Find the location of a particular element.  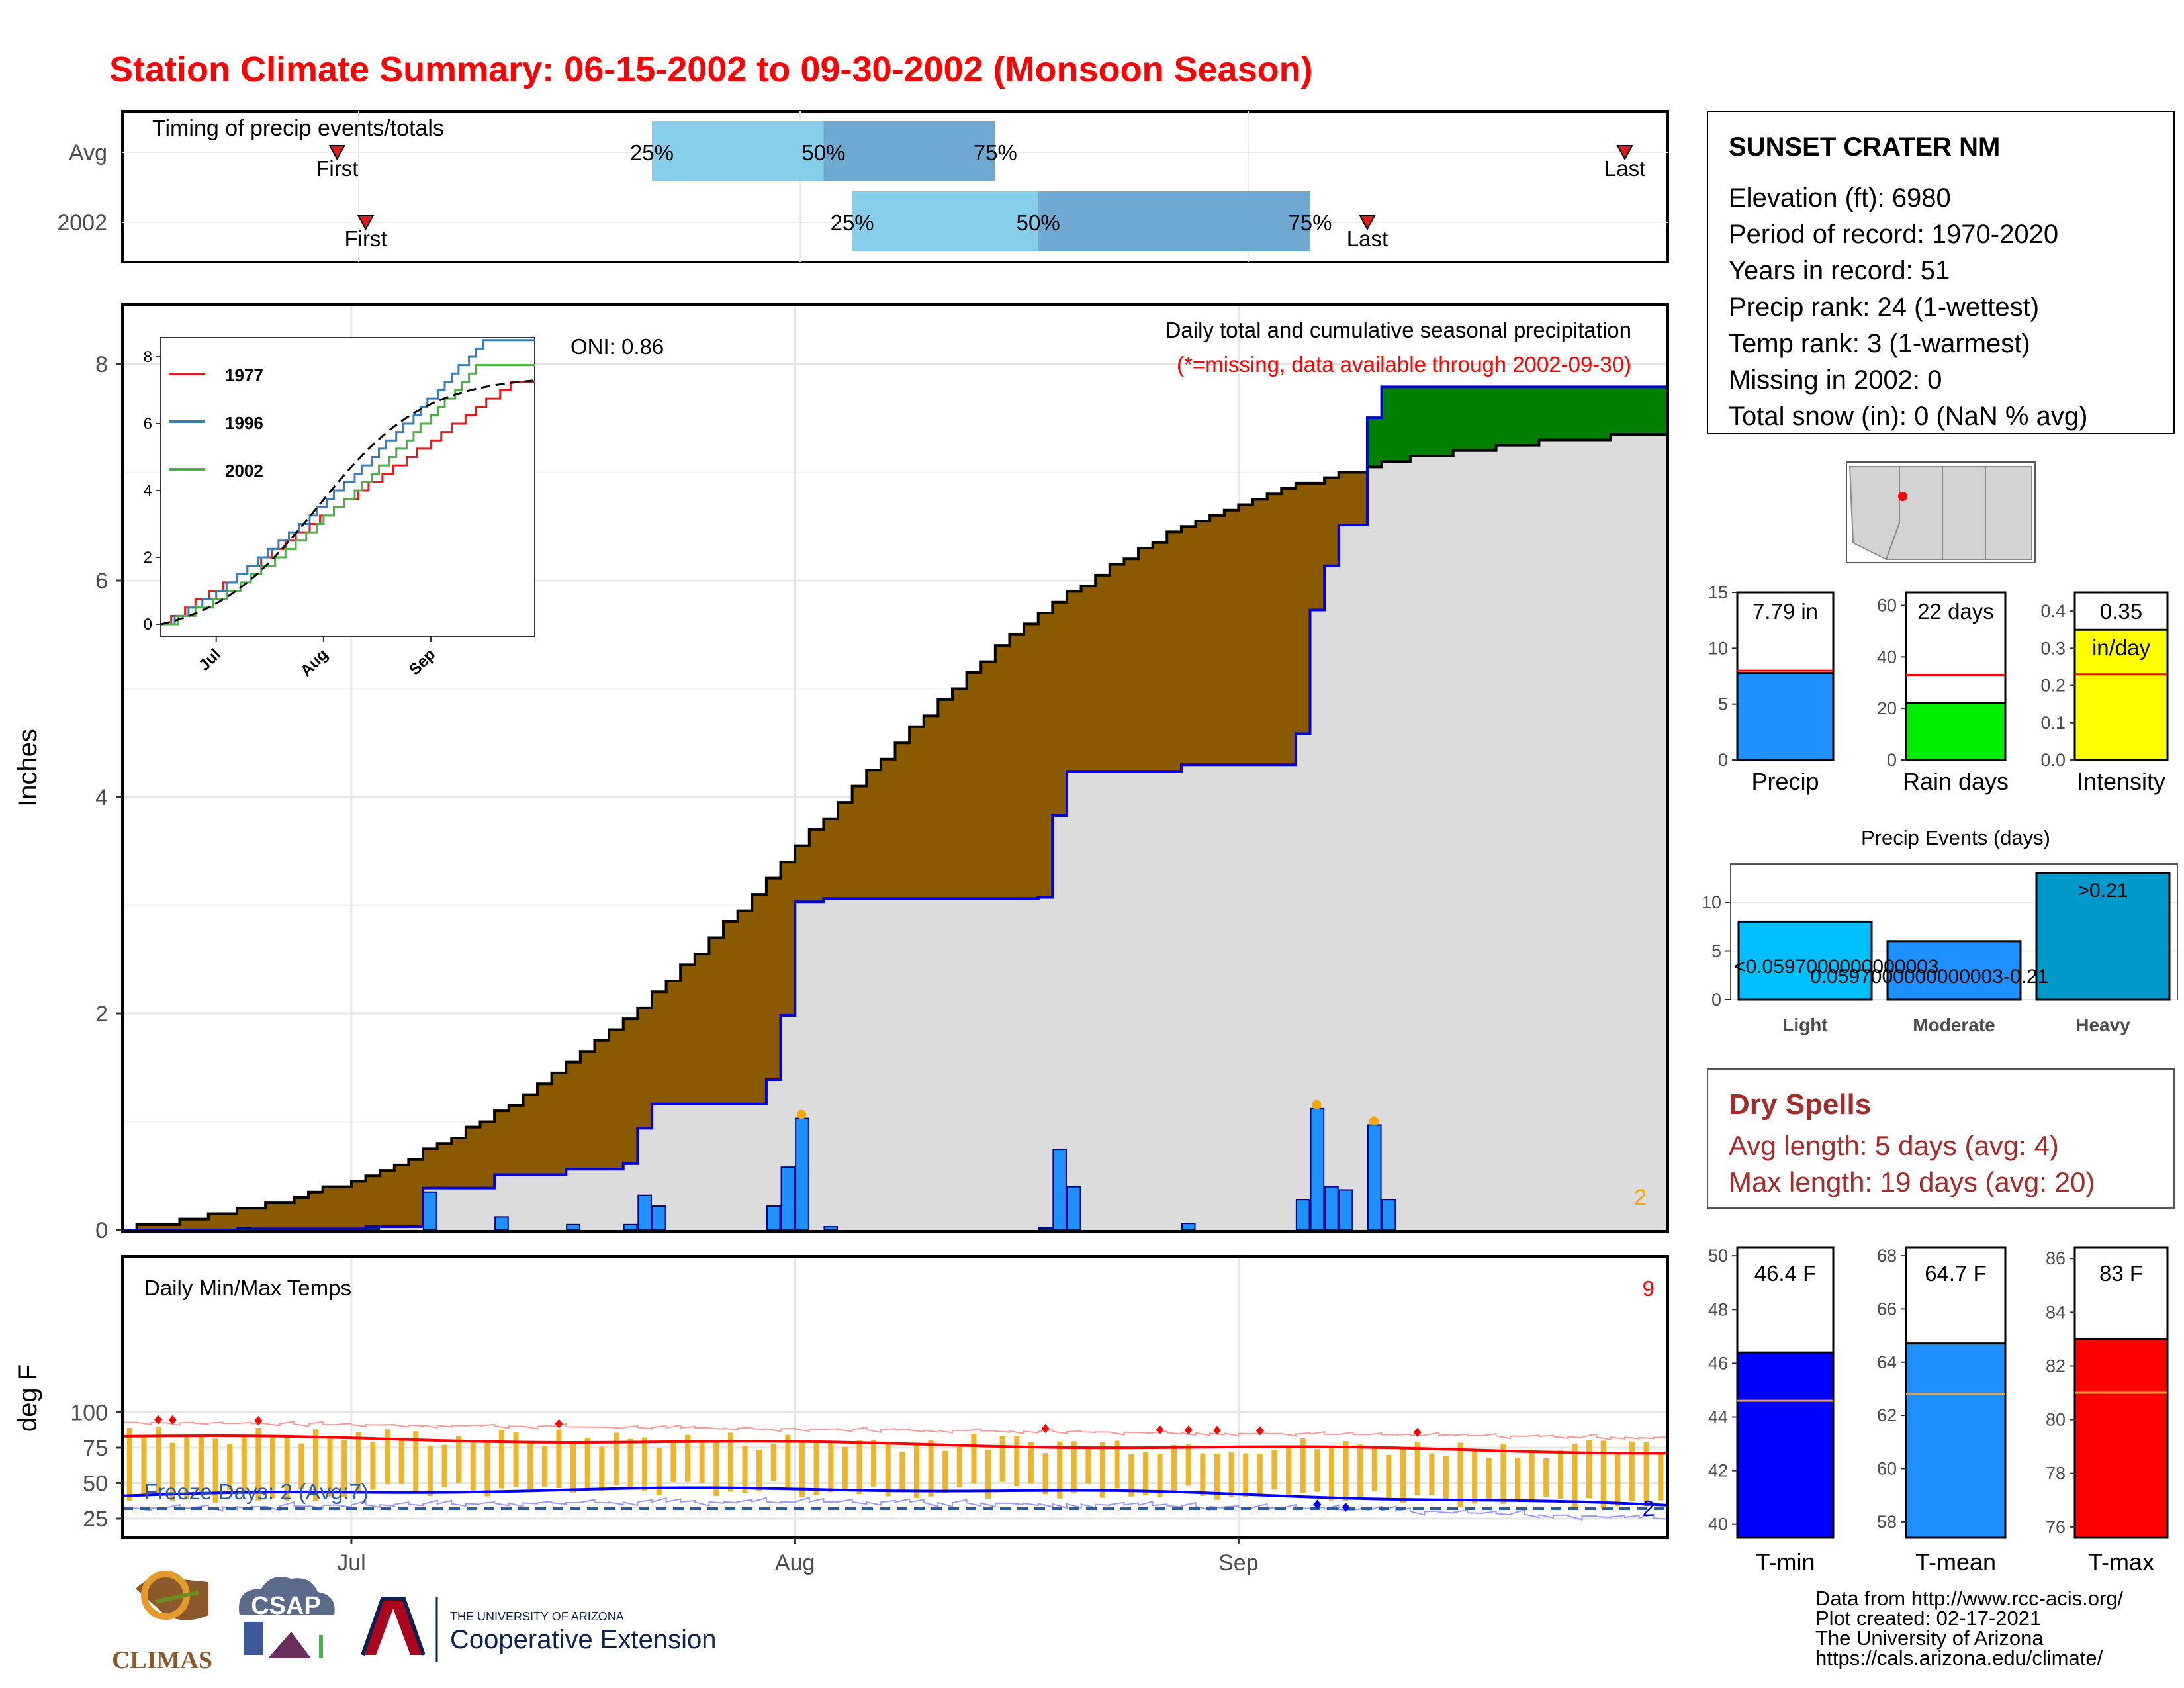

last-event-marker-label: Last is located at coordinates (1624, 168).